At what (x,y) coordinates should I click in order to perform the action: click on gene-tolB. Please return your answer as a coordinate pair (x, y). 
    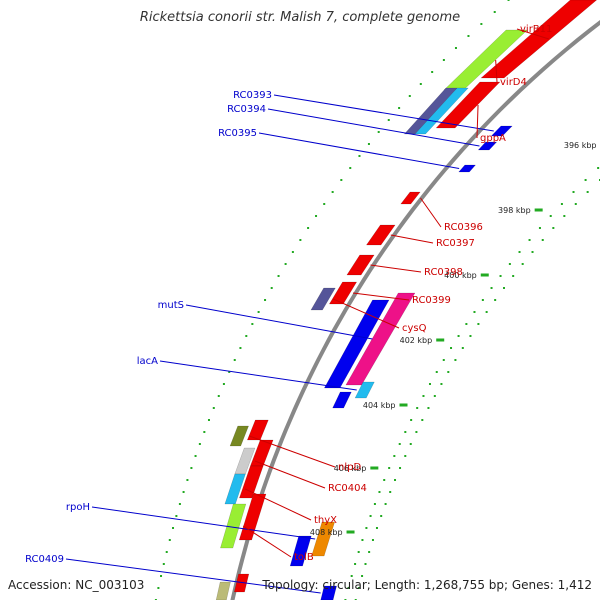
    Looking at the image, I should click on (233, 526).